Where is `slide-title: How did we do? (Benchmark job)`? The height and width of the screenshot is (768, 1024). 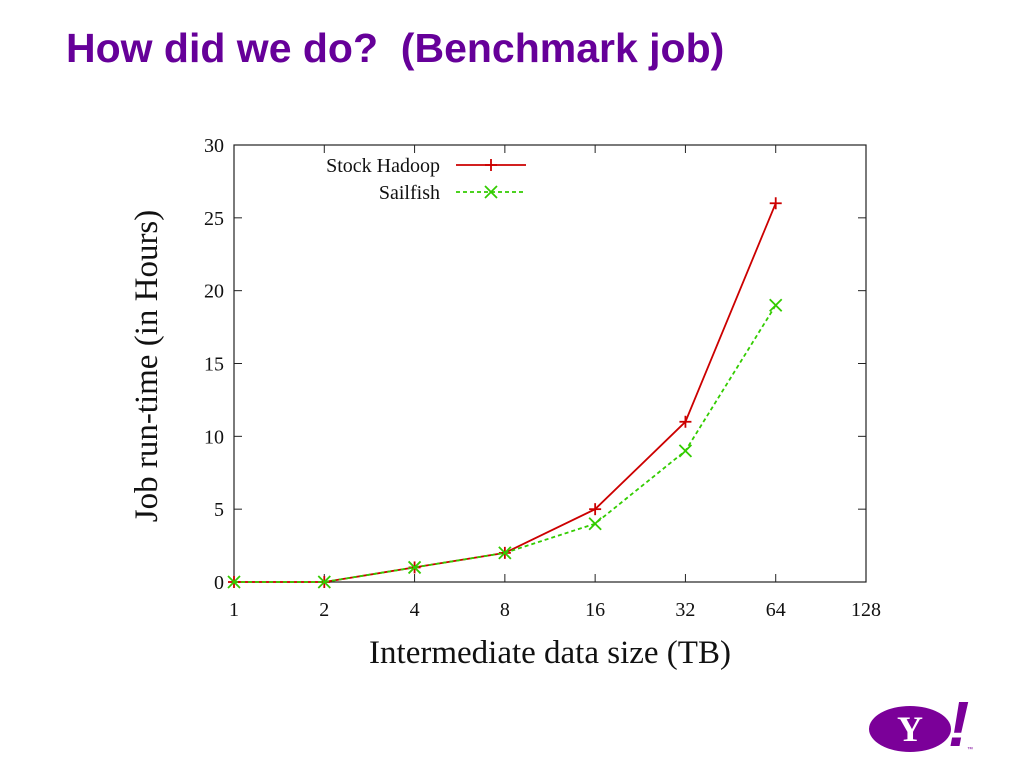 slide-title: How did we do? (Benchmark job) is located at coordinates (395, 48).